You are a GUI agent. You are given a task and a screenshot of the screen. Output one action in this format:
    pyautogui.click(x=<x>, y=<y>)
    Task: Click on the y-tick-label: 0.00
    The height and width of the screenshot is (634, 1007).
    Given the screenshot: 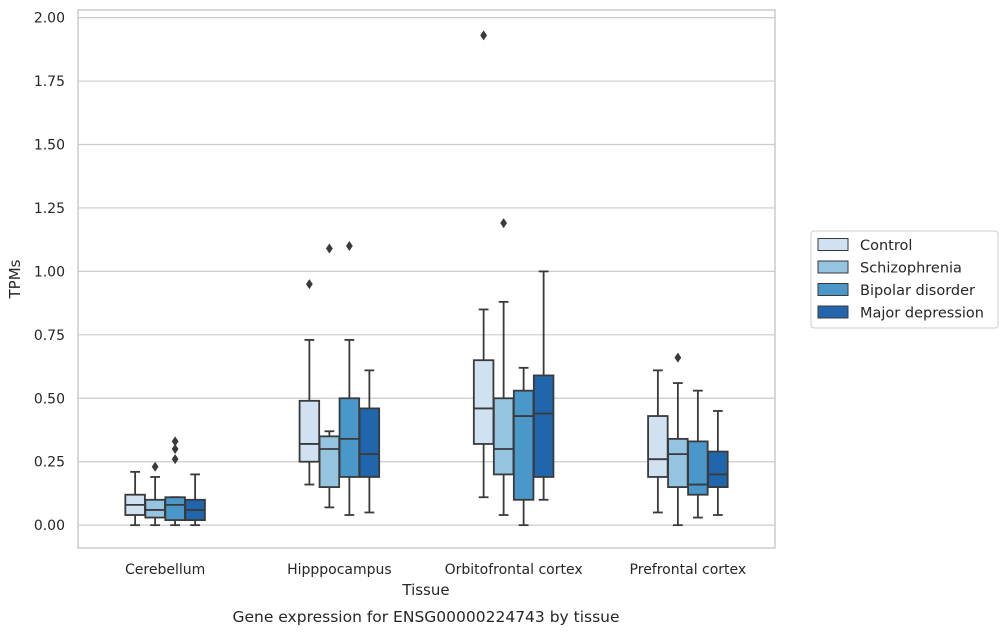 What is the action you would take?
    pyautogui.click(x=49, y=526)
    